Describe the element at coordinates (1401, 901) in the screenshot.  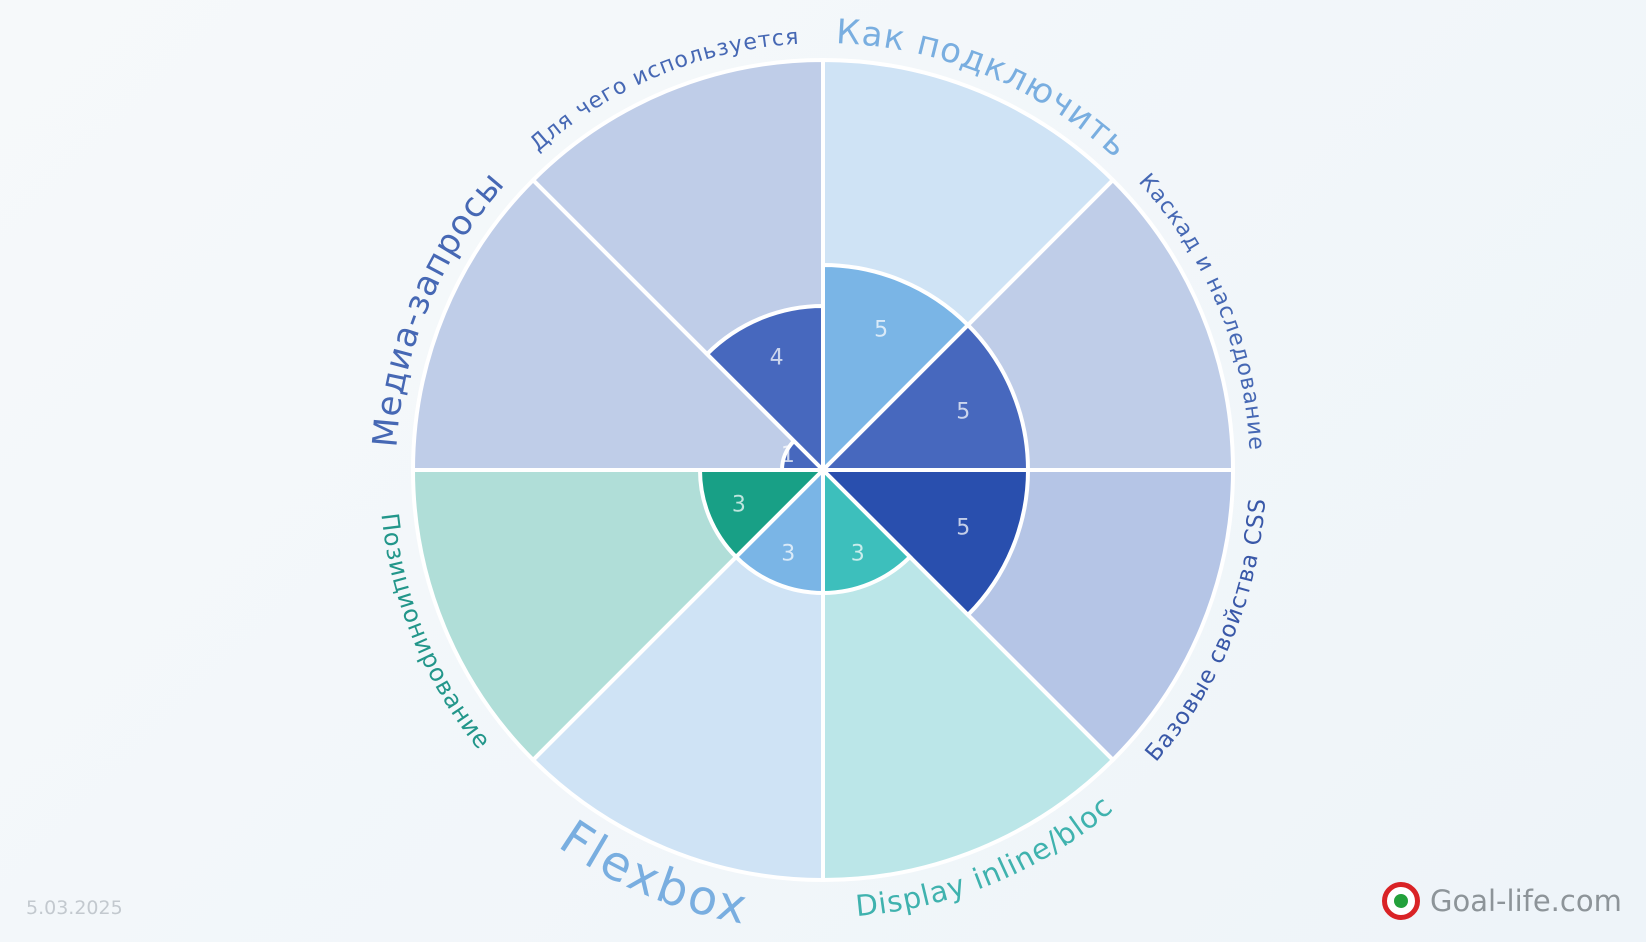
I see `target-icon` at that location.